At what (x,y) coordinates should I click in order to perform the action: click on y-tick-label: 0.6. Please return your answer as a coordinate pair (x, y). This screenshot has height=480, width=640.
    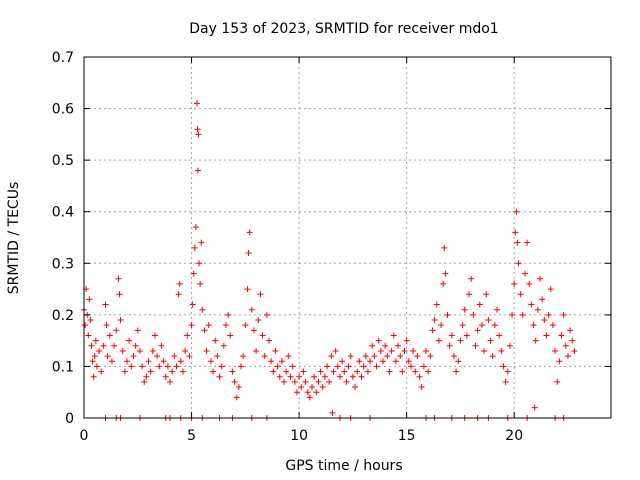
    Looking at the image, I should click on (63, 110).